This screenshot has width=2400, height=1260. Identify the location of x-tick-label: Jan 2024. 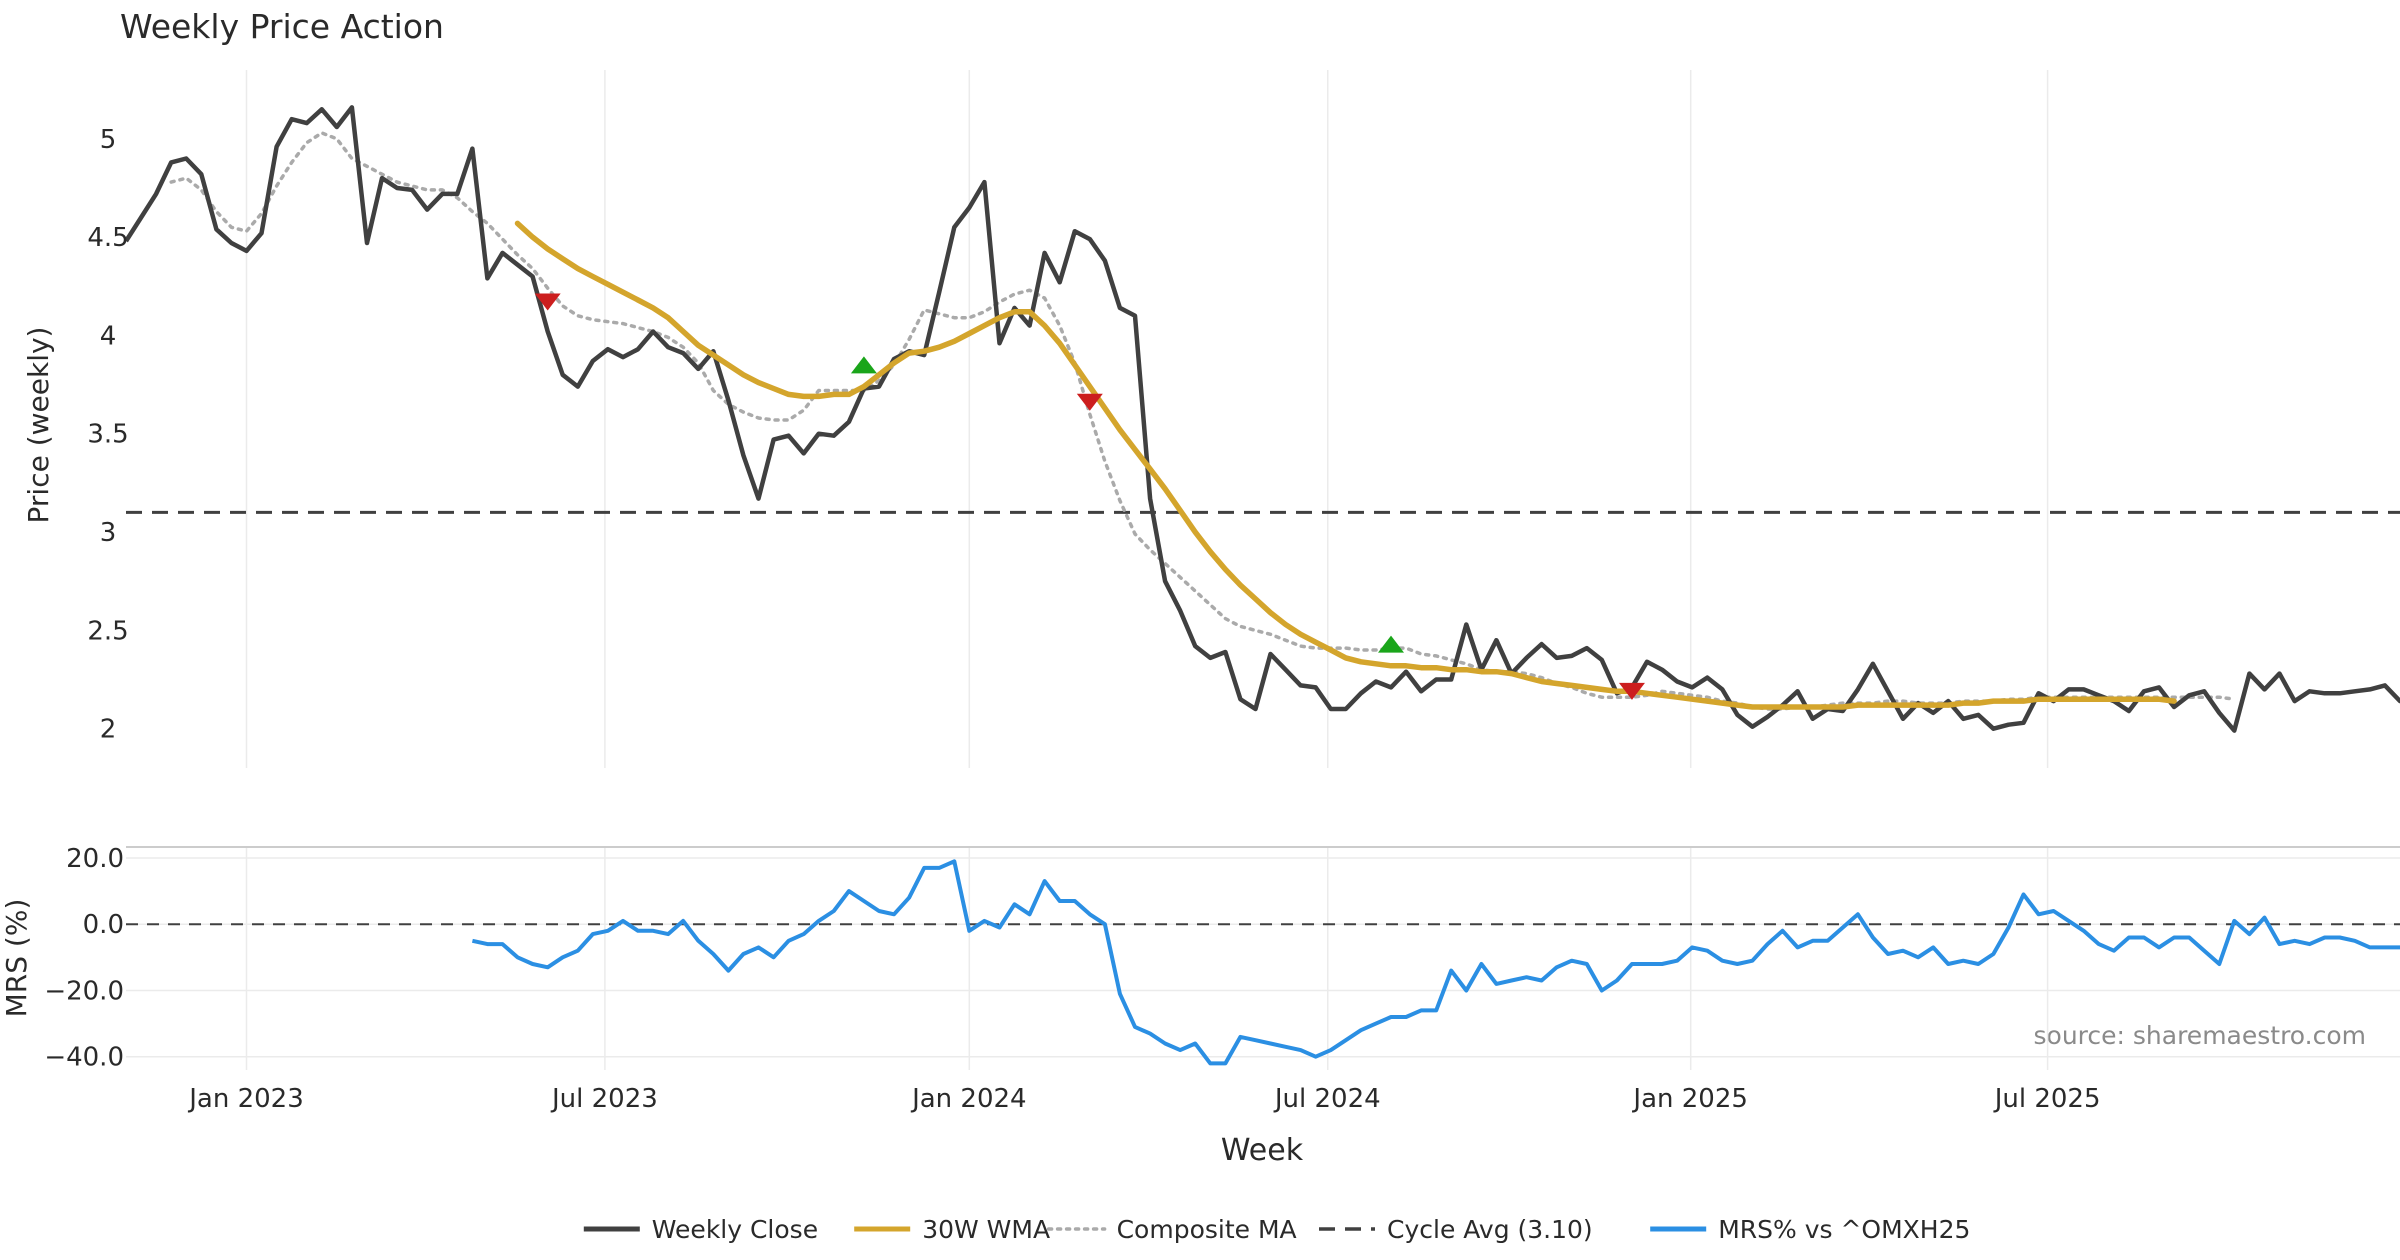
(968, 1099).